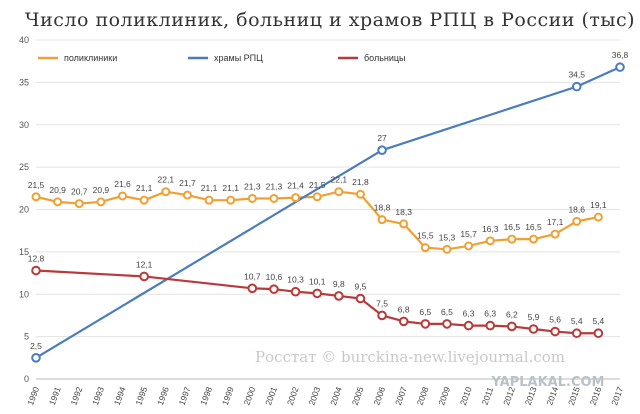  What do you see at coordinates (122, 184) in the screenshot?
I see `data-label: 21,6` at bounding box center [122, 184].